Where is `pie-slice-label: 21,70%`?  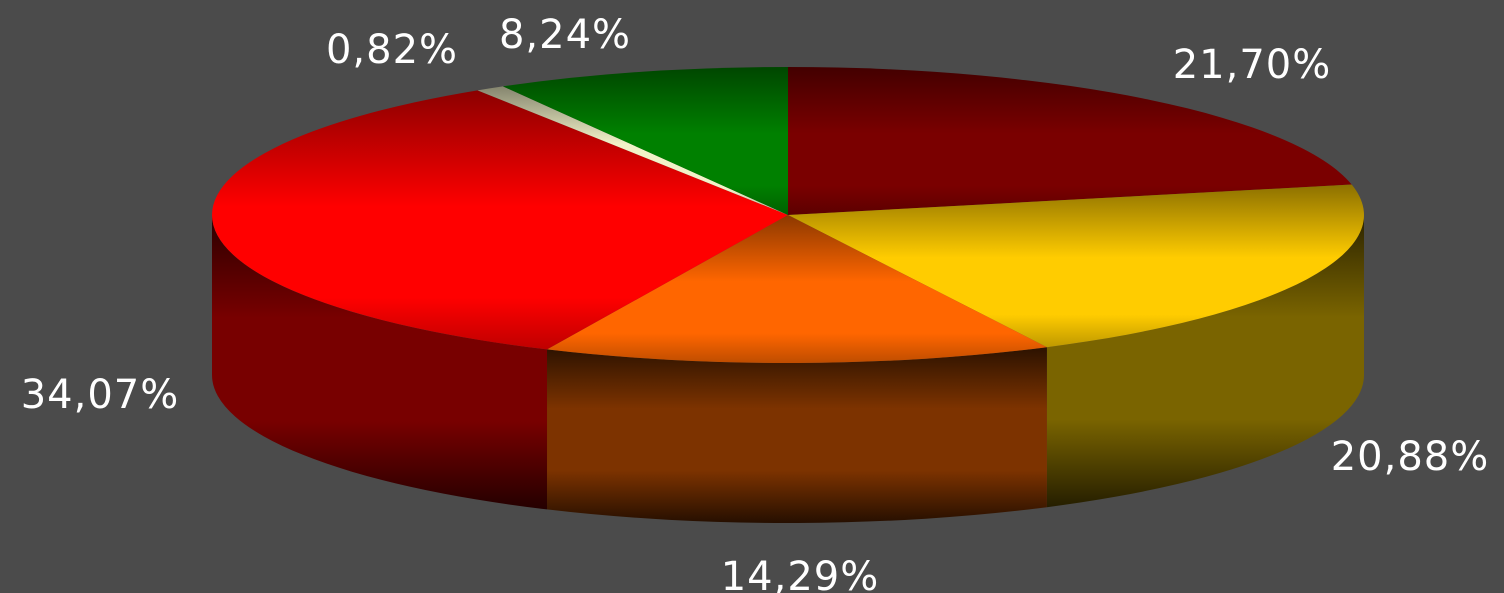
pie-slice-label: 21,70% is located at coordinates (1252, 65).